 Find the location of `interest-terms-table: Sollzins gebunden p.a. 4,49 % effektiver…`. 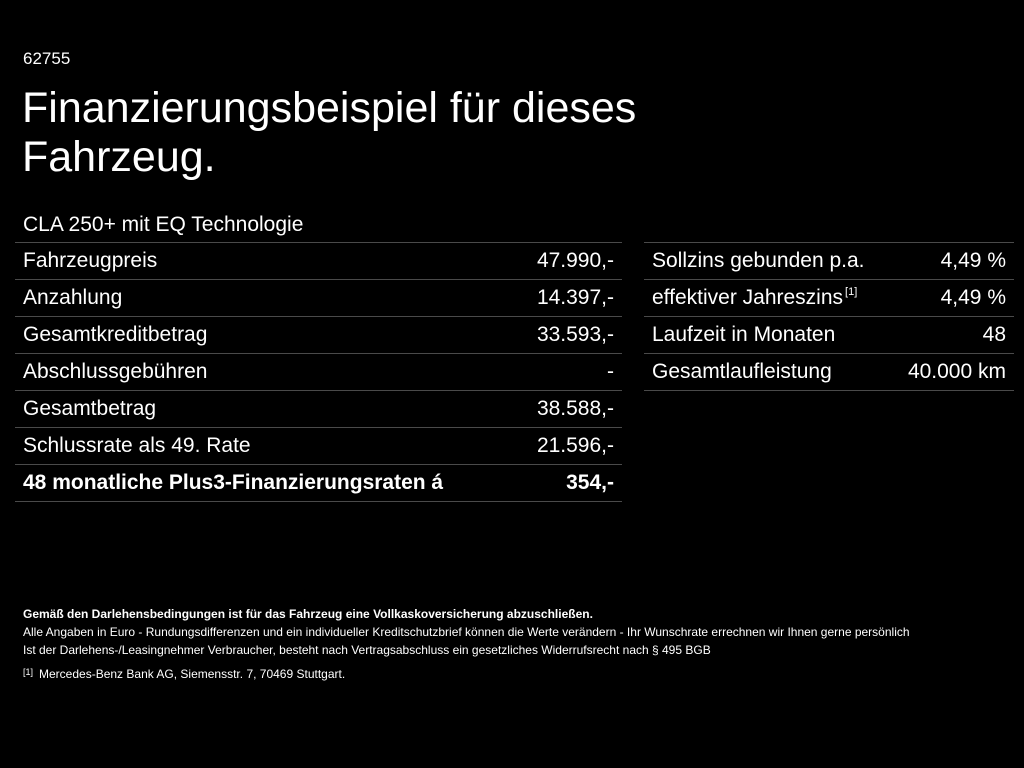

interest-terms-table: Sollzins gebunden p.a. 4,49 % effektiver… is located at coordinates (829, 316).